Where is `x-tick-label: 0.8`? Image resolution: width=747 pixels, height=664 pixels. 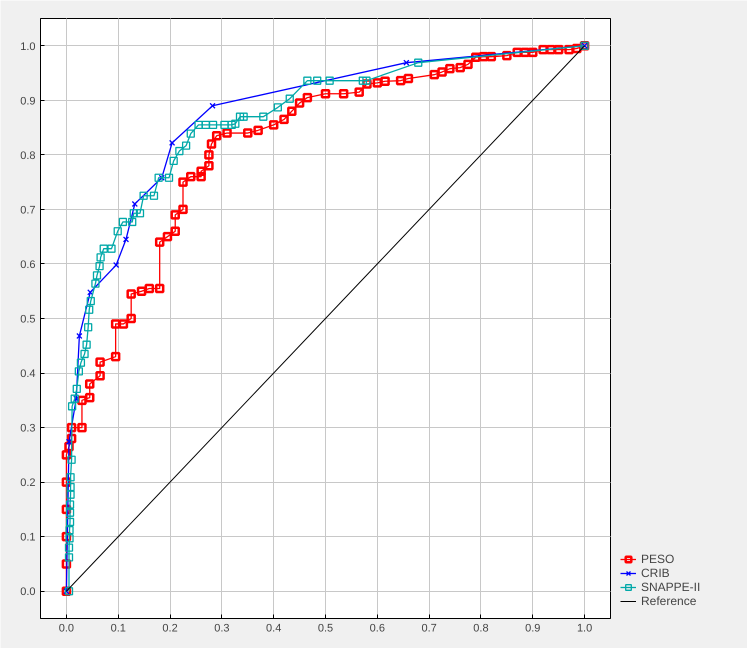
x-tick-label: 0.8 is located at coordinates (481, 628).